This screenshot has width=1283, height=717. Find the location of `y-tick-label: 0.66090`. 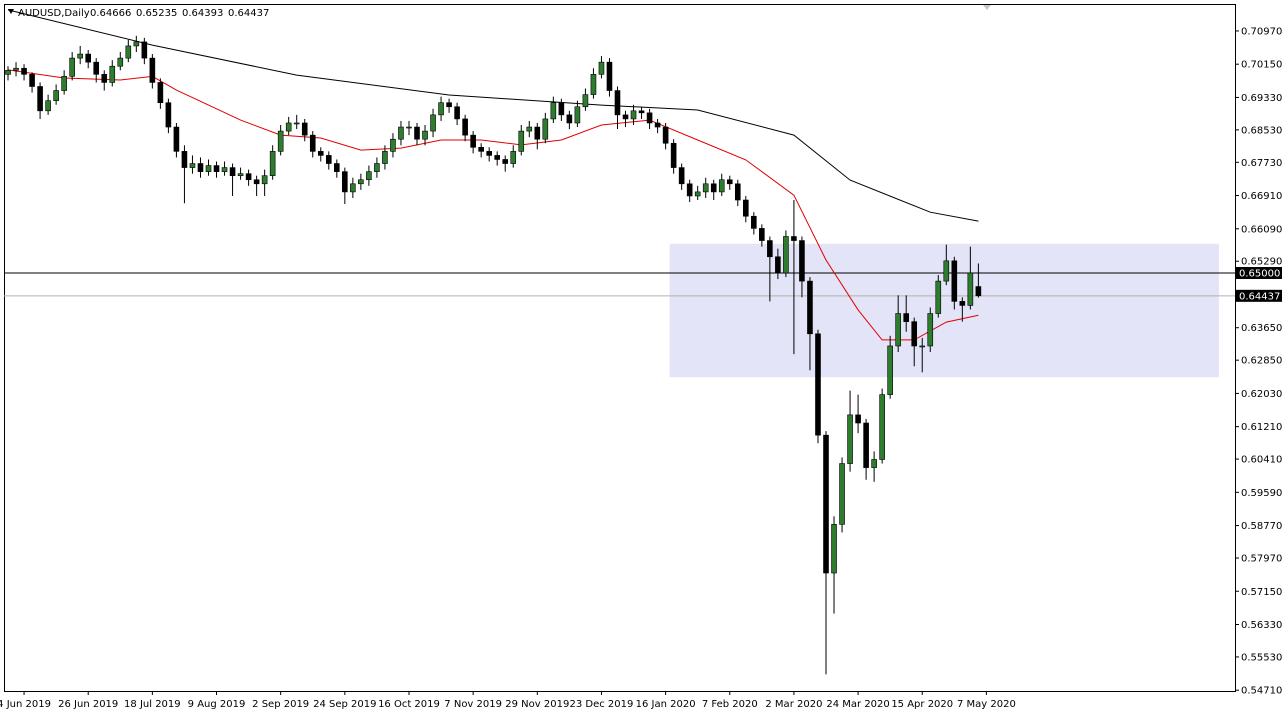

y-tick-label: 0.66090 is located at coordinates (1261, 229).